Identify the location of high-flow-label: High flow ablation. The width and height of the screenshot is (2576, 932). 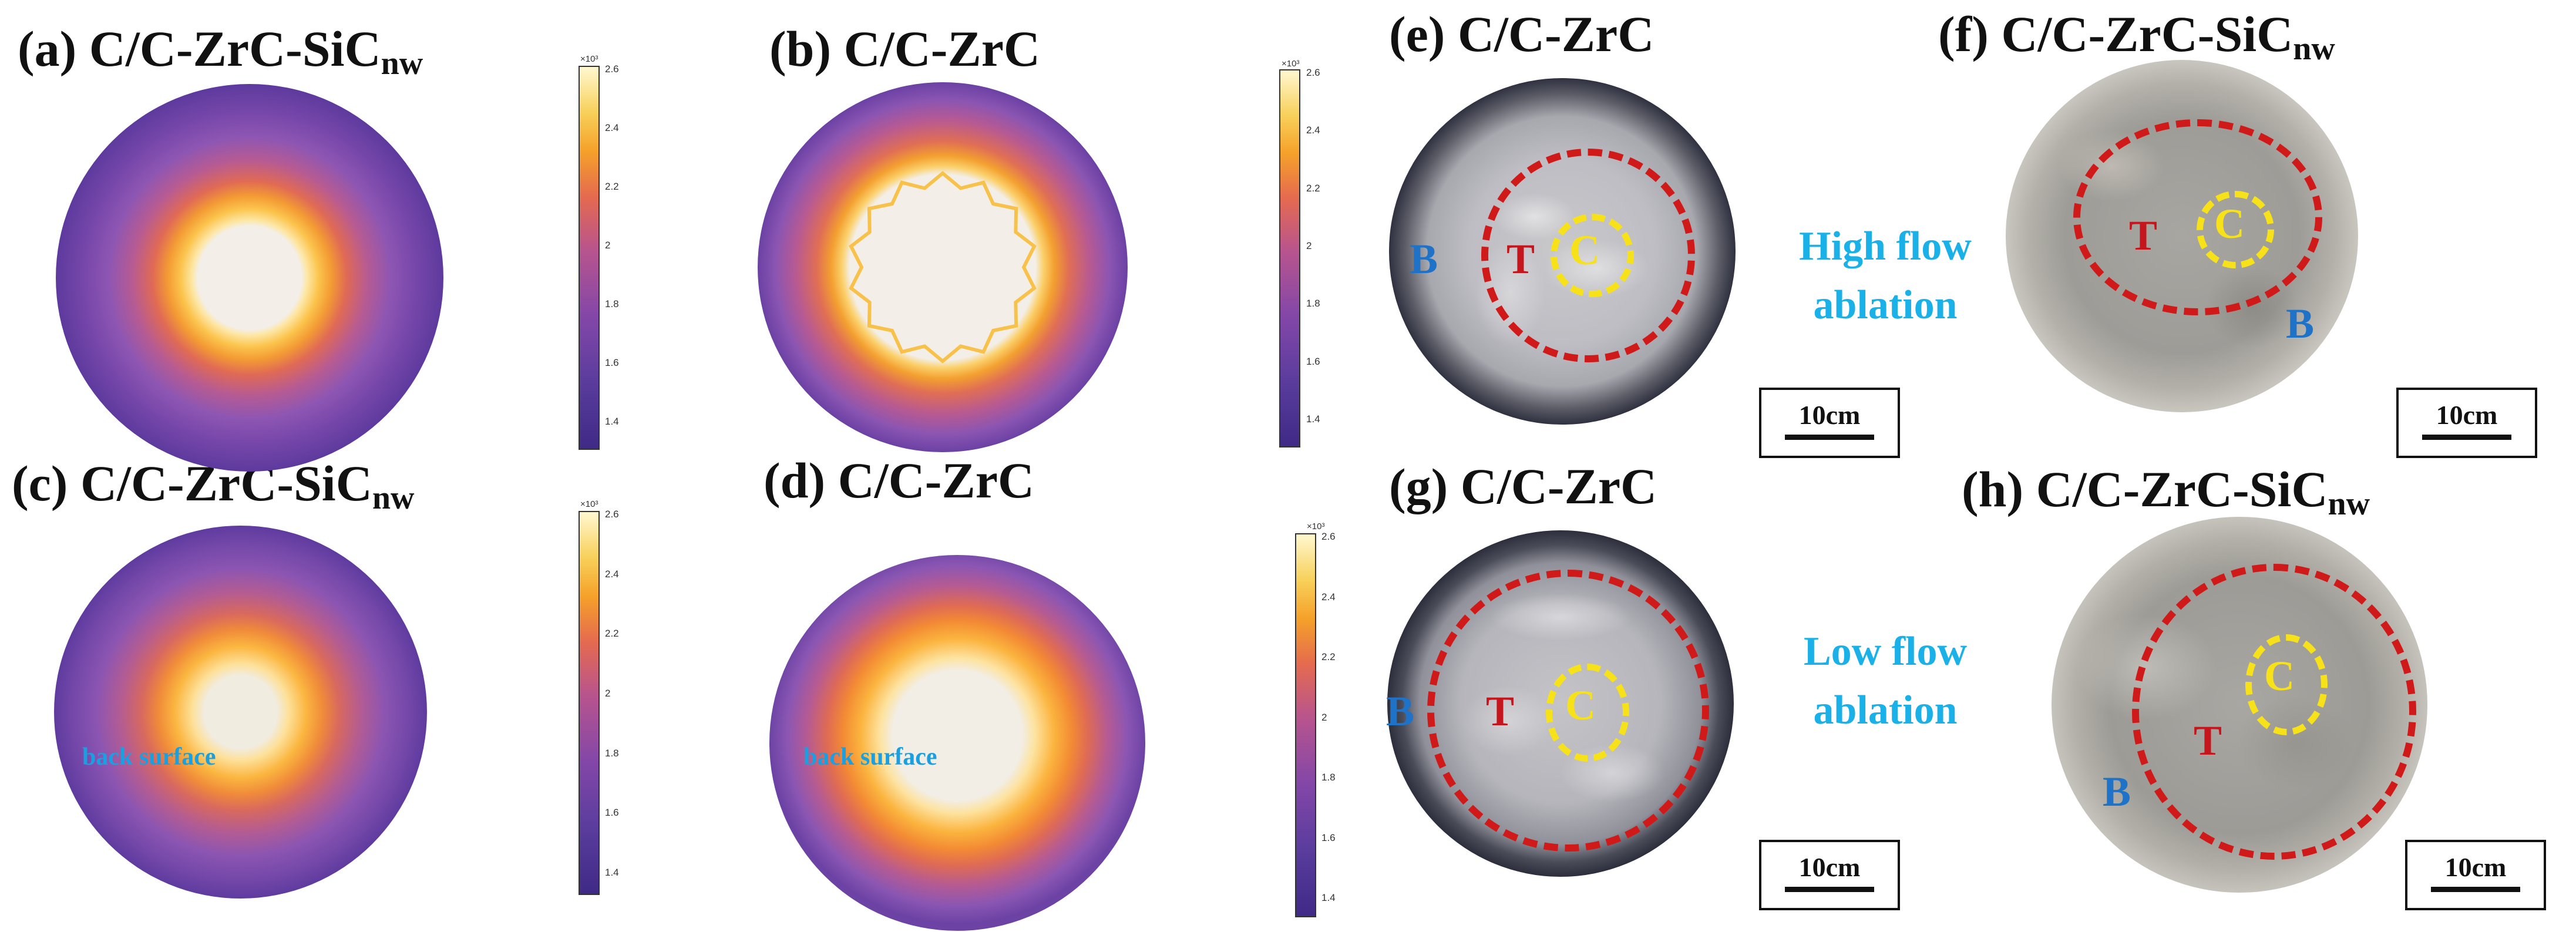
(1885, 276).